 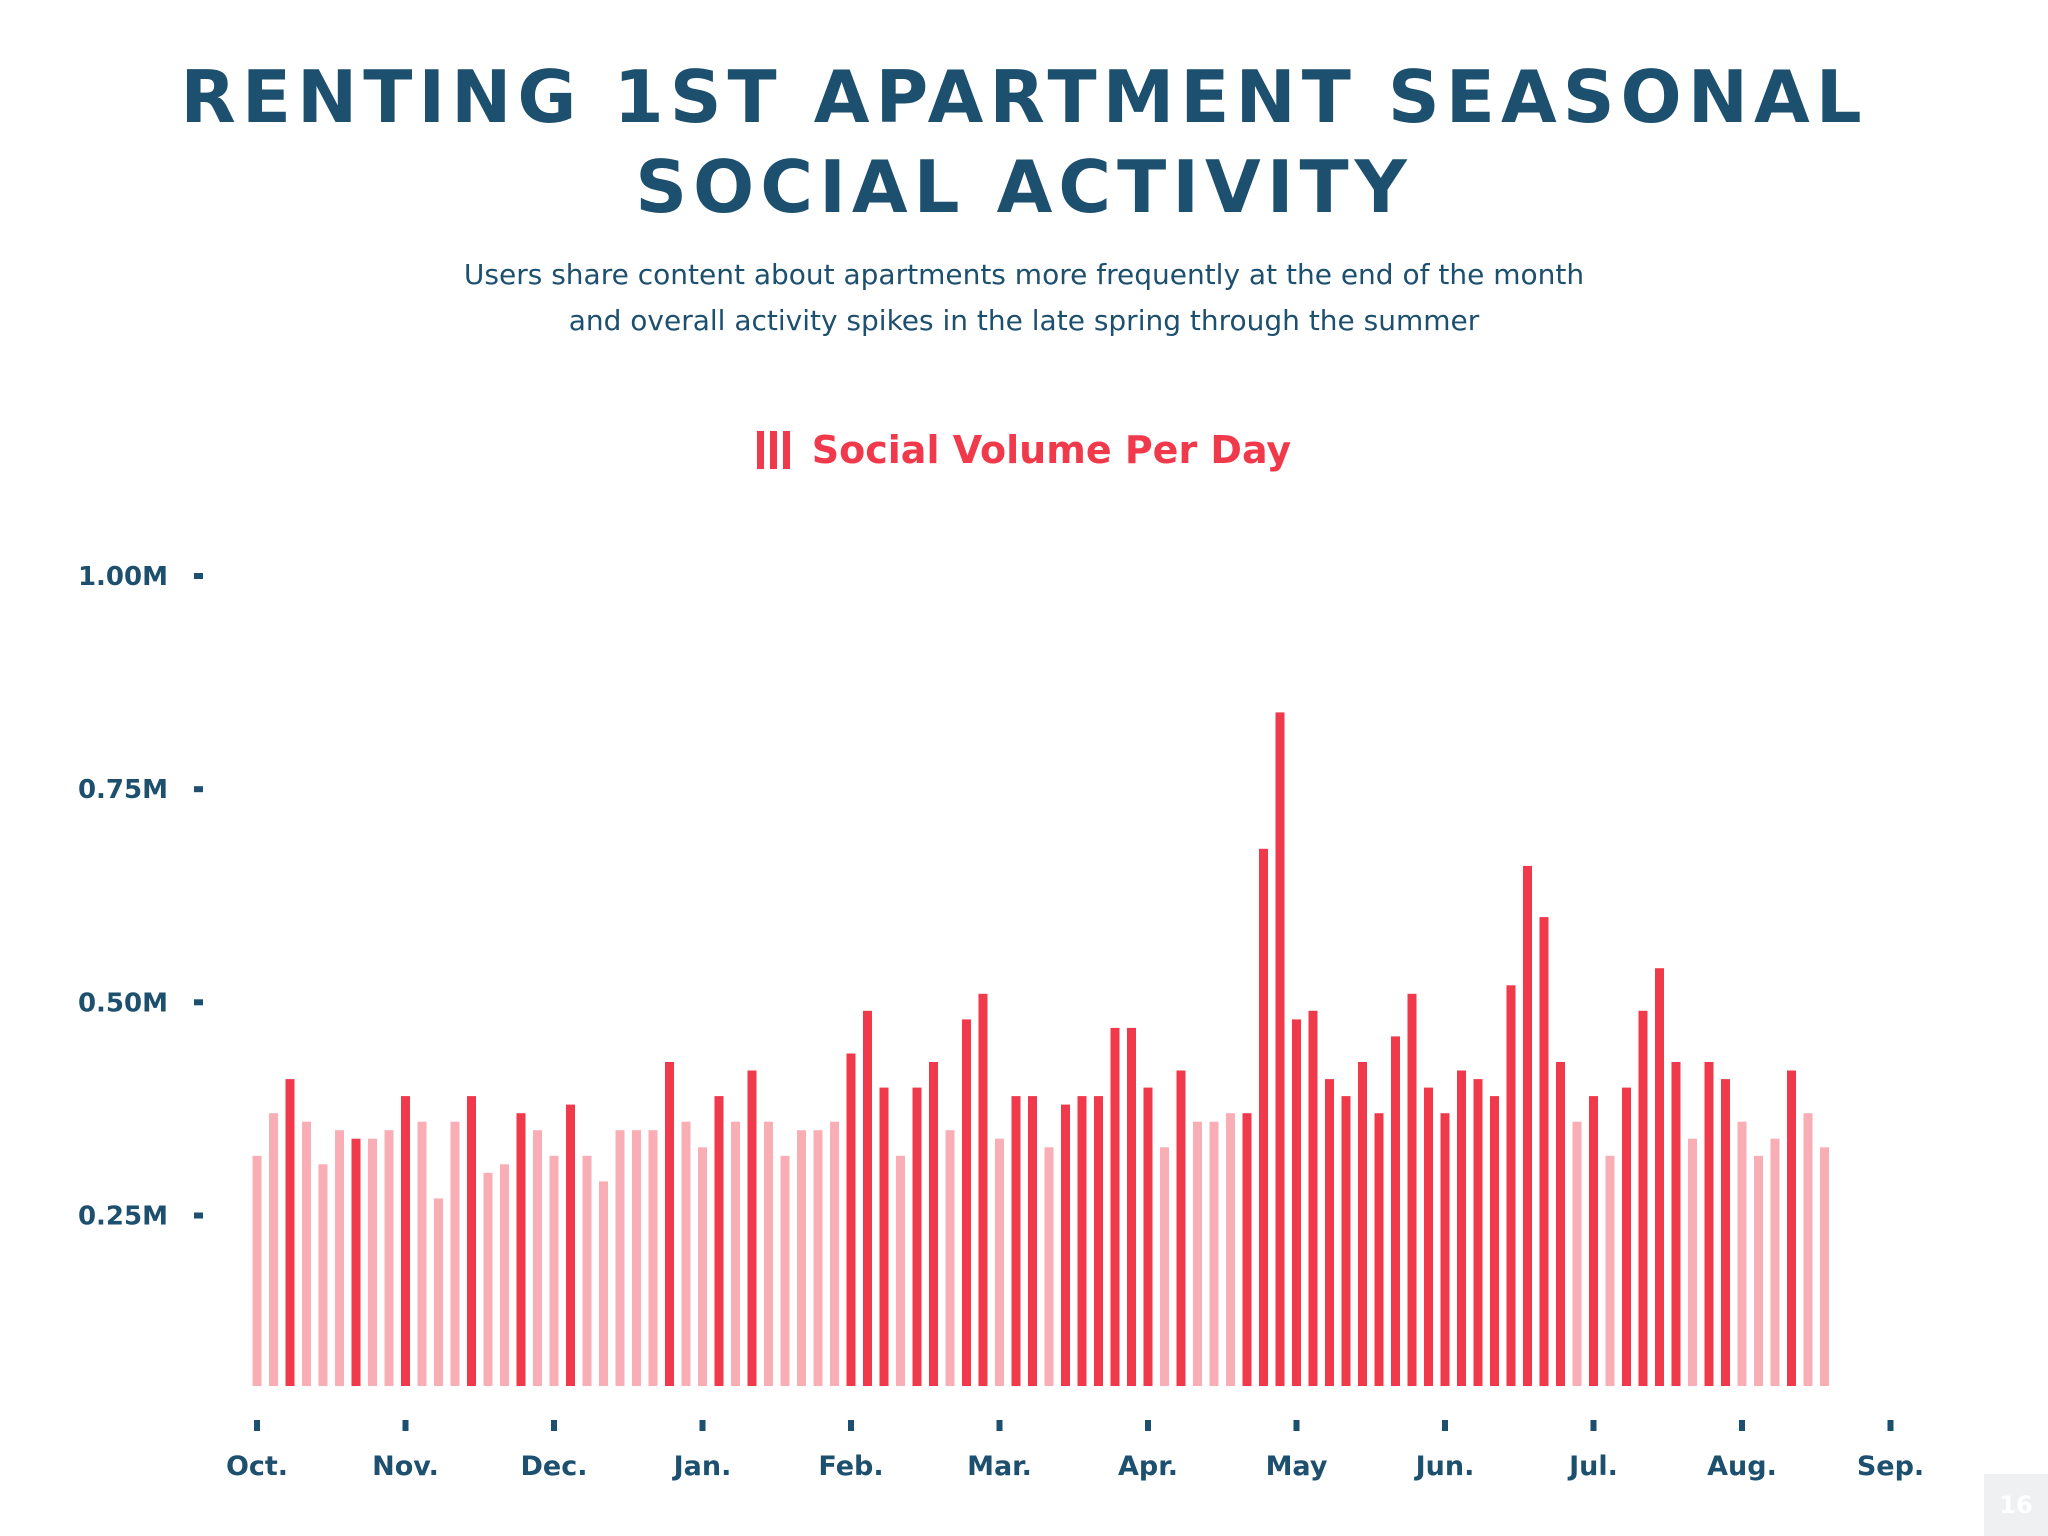 I want to click on bars-legend-icon, so click(x=773, y=450).